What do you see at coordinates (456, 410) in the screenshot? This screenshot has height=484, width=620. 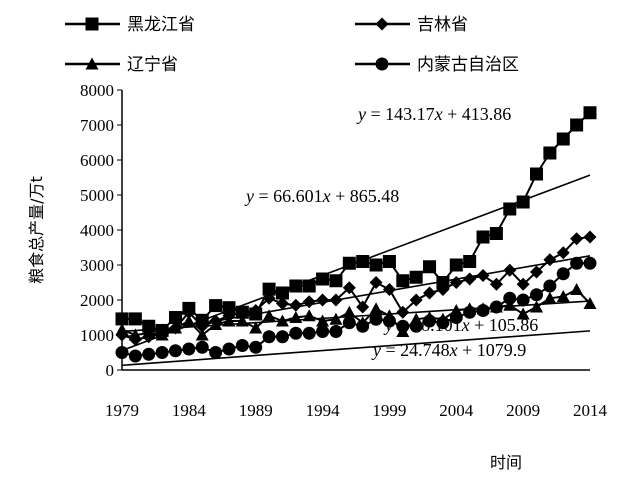 I see `x-tick-label: 2004` at bounding box center [456, 410].